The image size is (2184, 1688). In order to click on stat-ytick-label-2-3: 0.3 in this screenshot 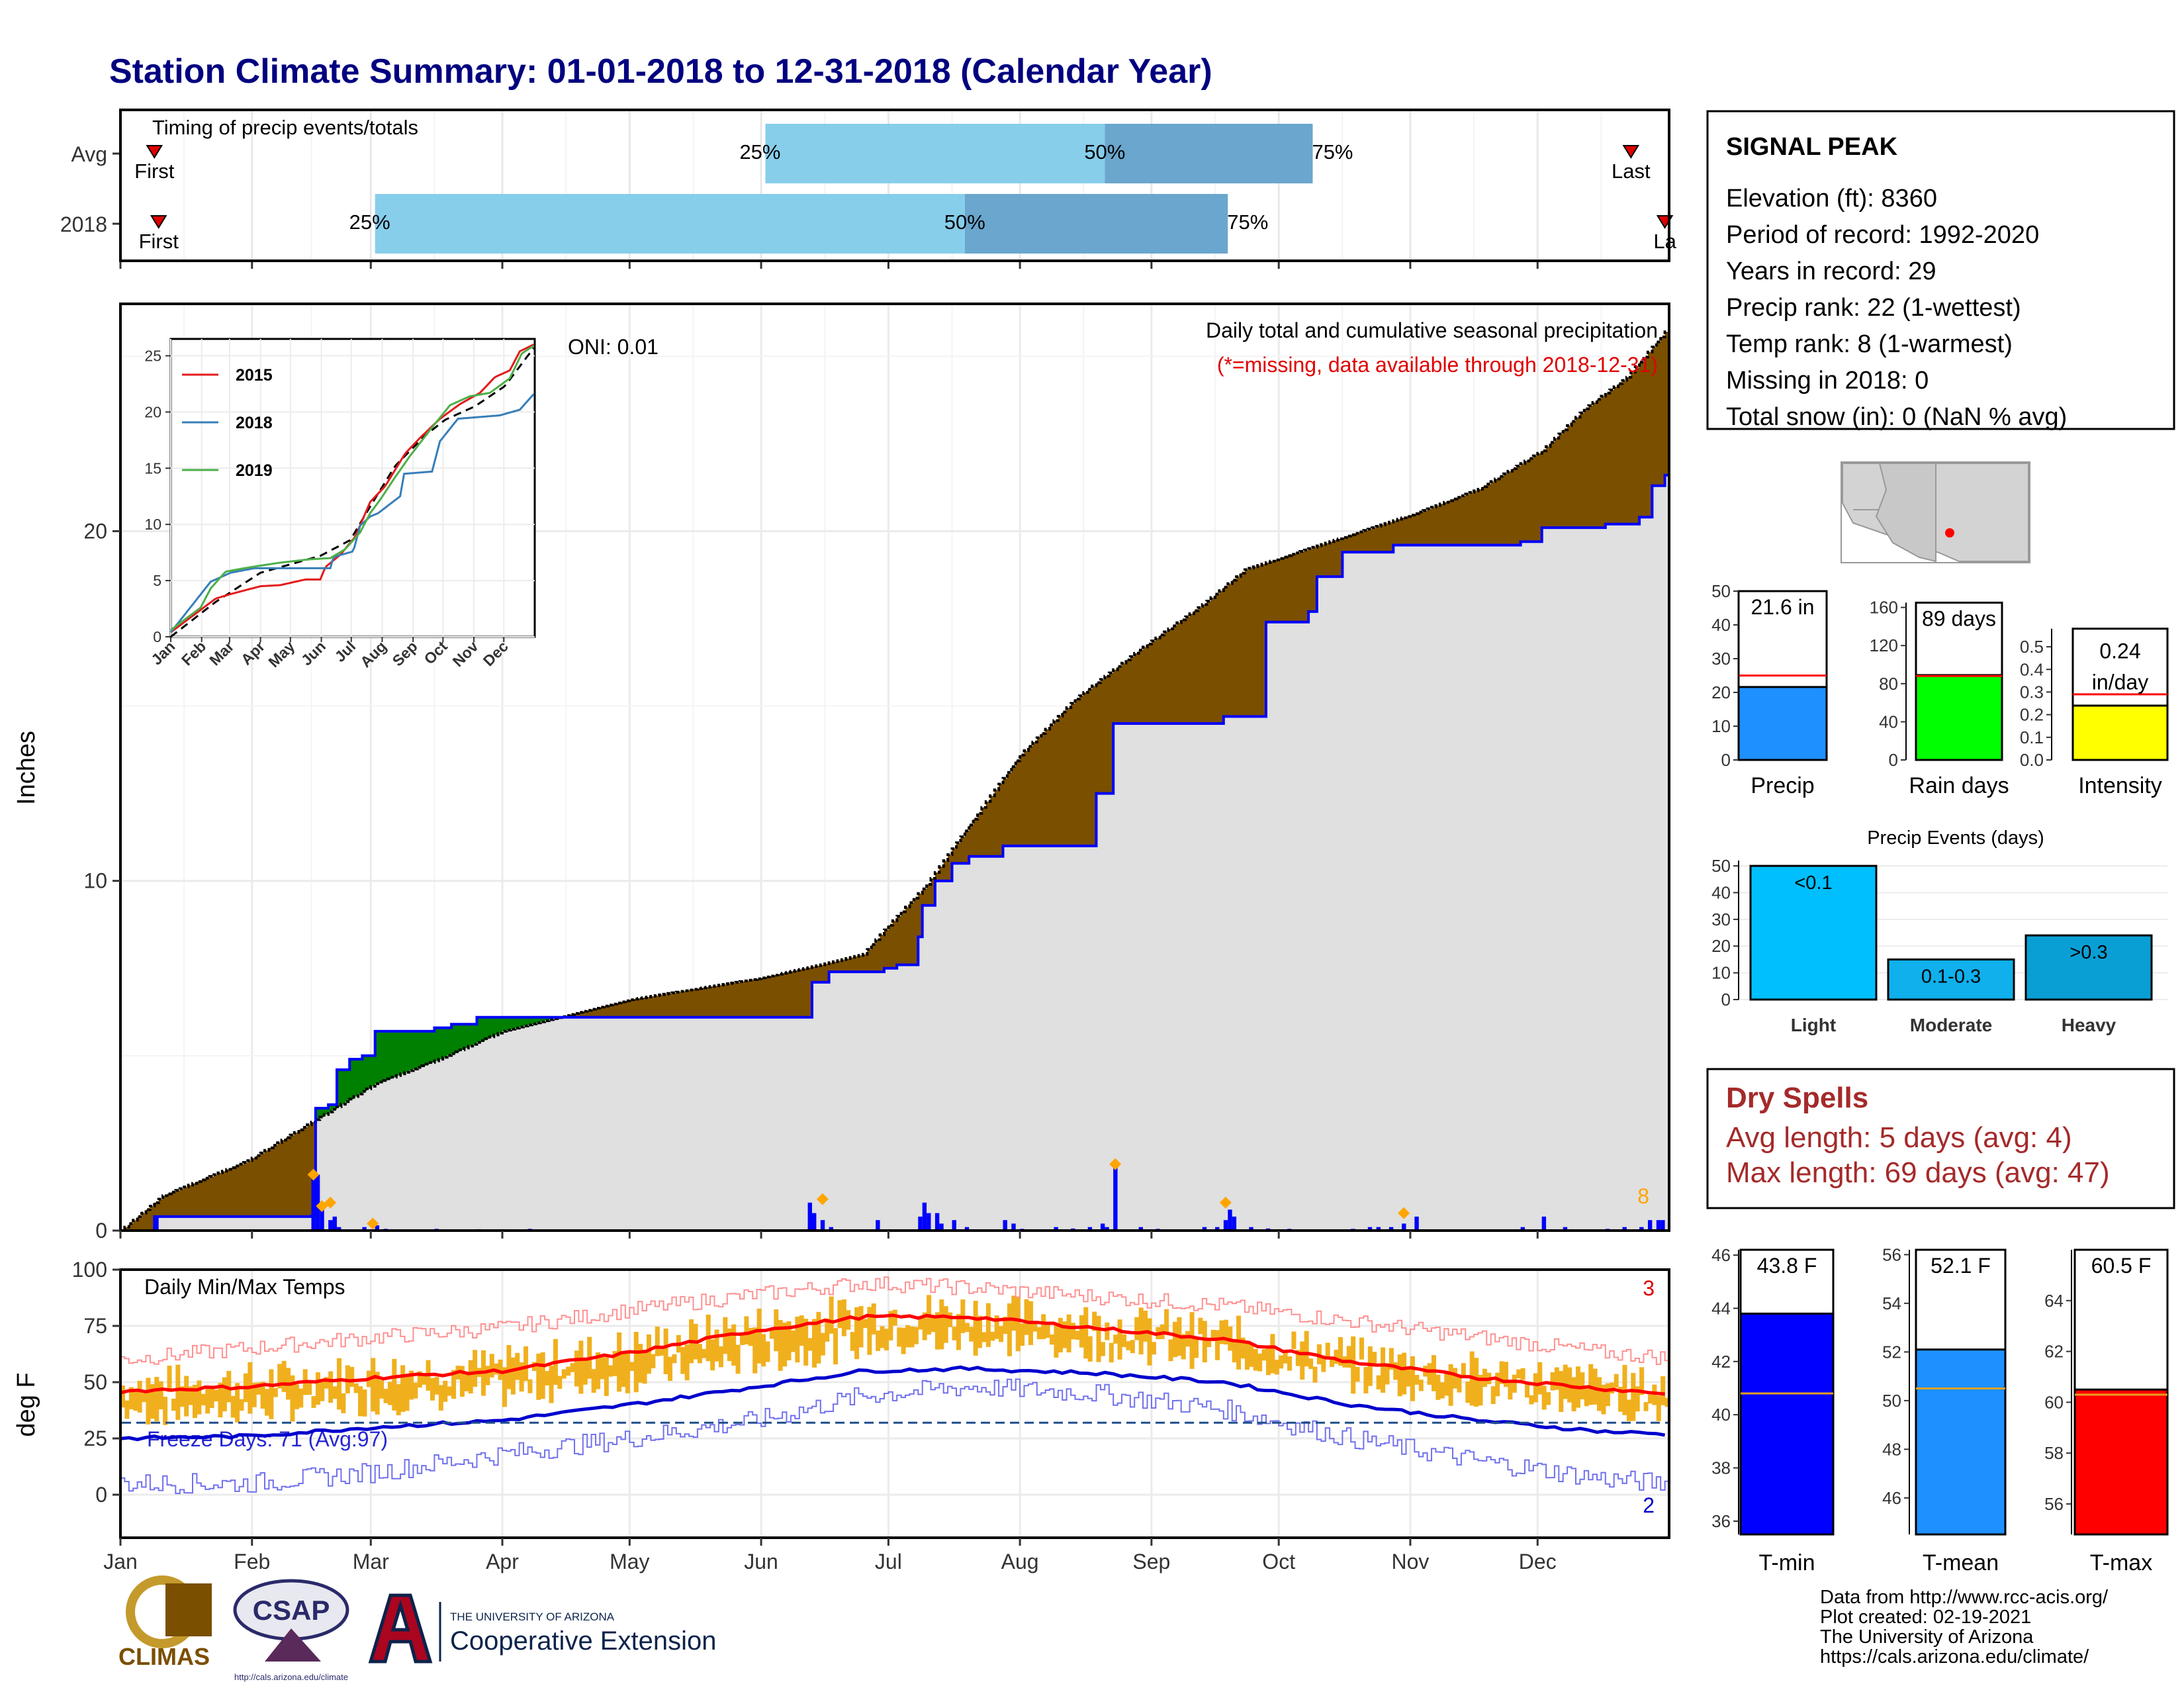, I will do `click(2032, 692)`.